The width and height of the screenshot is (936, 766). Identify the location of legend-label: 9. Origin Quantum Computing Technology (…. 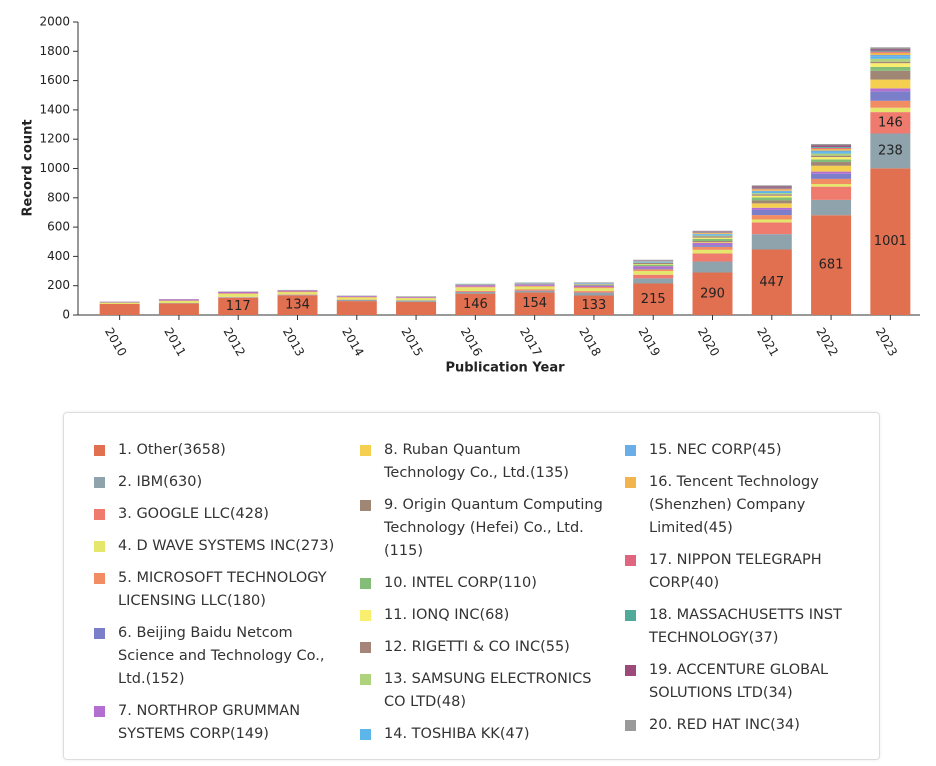
(493, 528).